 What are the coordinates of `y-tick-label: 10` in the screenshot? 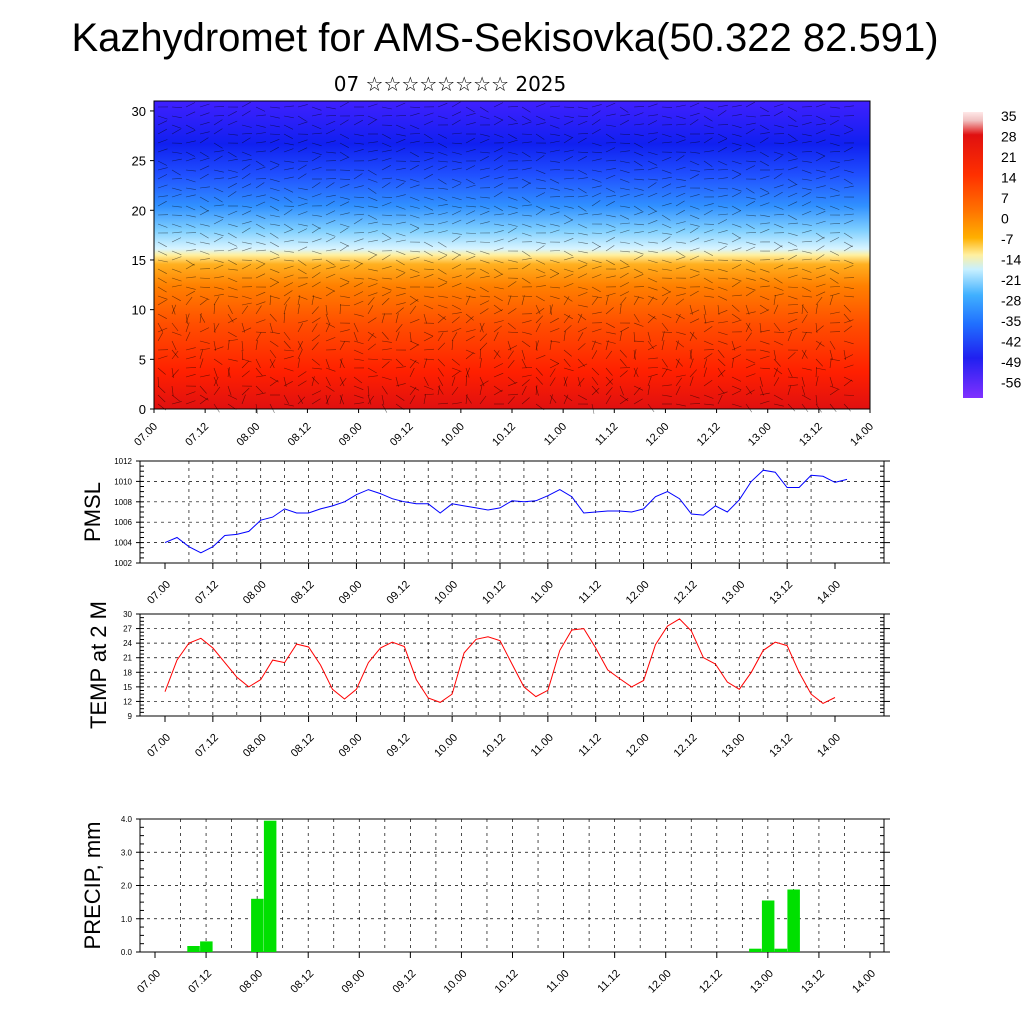 It's located at (139, 310).